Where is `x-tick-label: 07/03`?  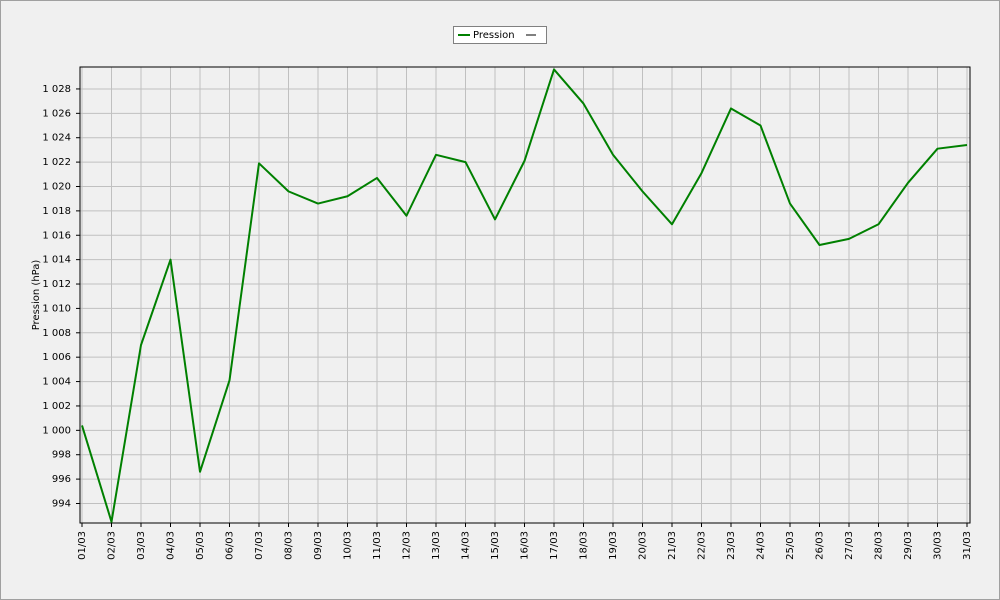
x-tick-label: 07/03 is located at coordinates (259, 545).